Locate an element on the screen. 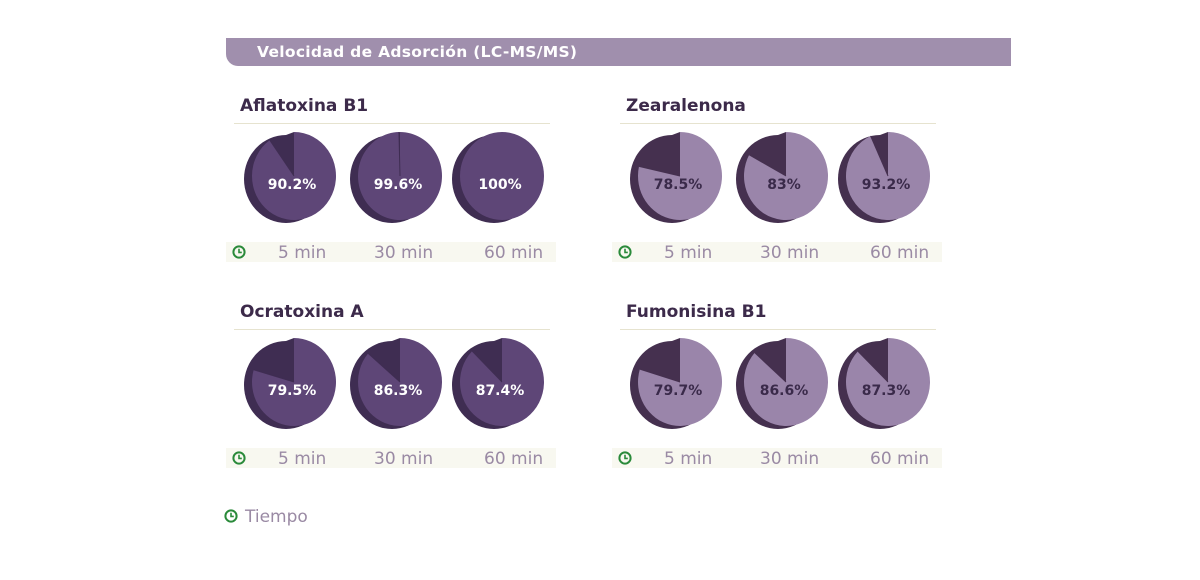 The image size is (1200, 580). pie-value-label: 79.5% is located at coordinates (292, 391).